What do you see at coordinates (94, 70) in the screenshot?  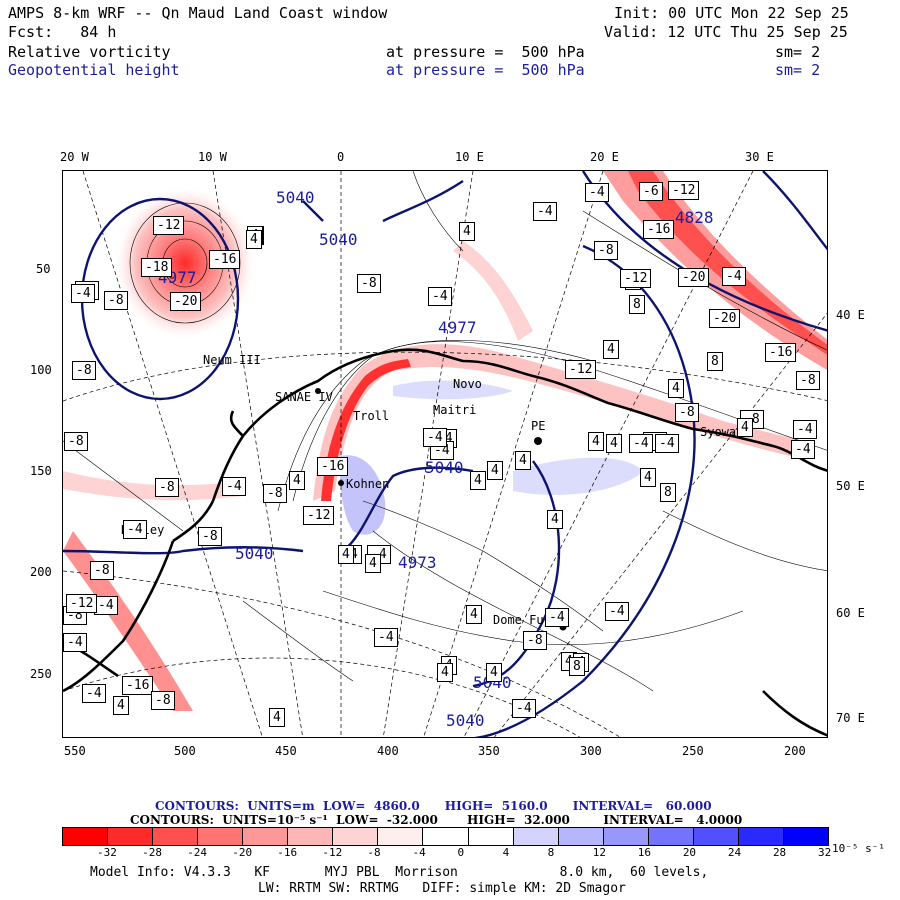 I see `field2-name: Geopotential height` at bounding box center [94, 70].